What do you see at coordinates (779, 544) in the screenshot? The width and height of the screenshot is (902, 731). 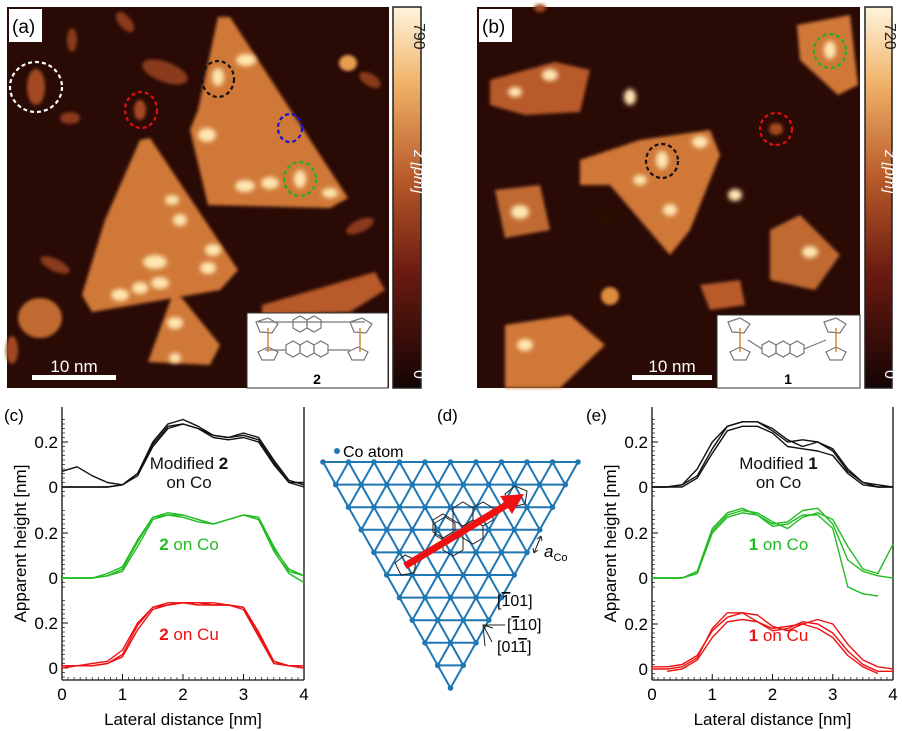 I see `series-label: 1 on Co` at bounding box center [779, 544].